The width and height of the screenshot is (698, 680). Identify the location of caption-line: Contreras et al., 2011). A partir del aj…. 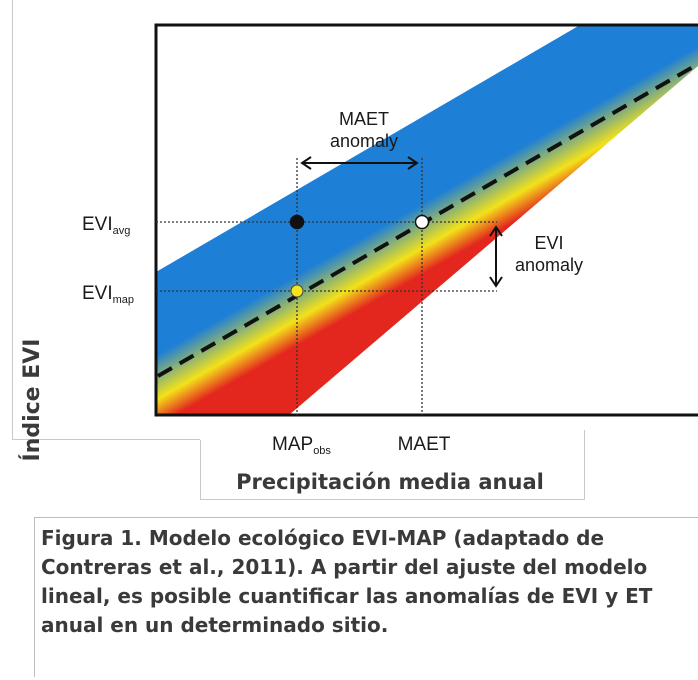
(344, 567).